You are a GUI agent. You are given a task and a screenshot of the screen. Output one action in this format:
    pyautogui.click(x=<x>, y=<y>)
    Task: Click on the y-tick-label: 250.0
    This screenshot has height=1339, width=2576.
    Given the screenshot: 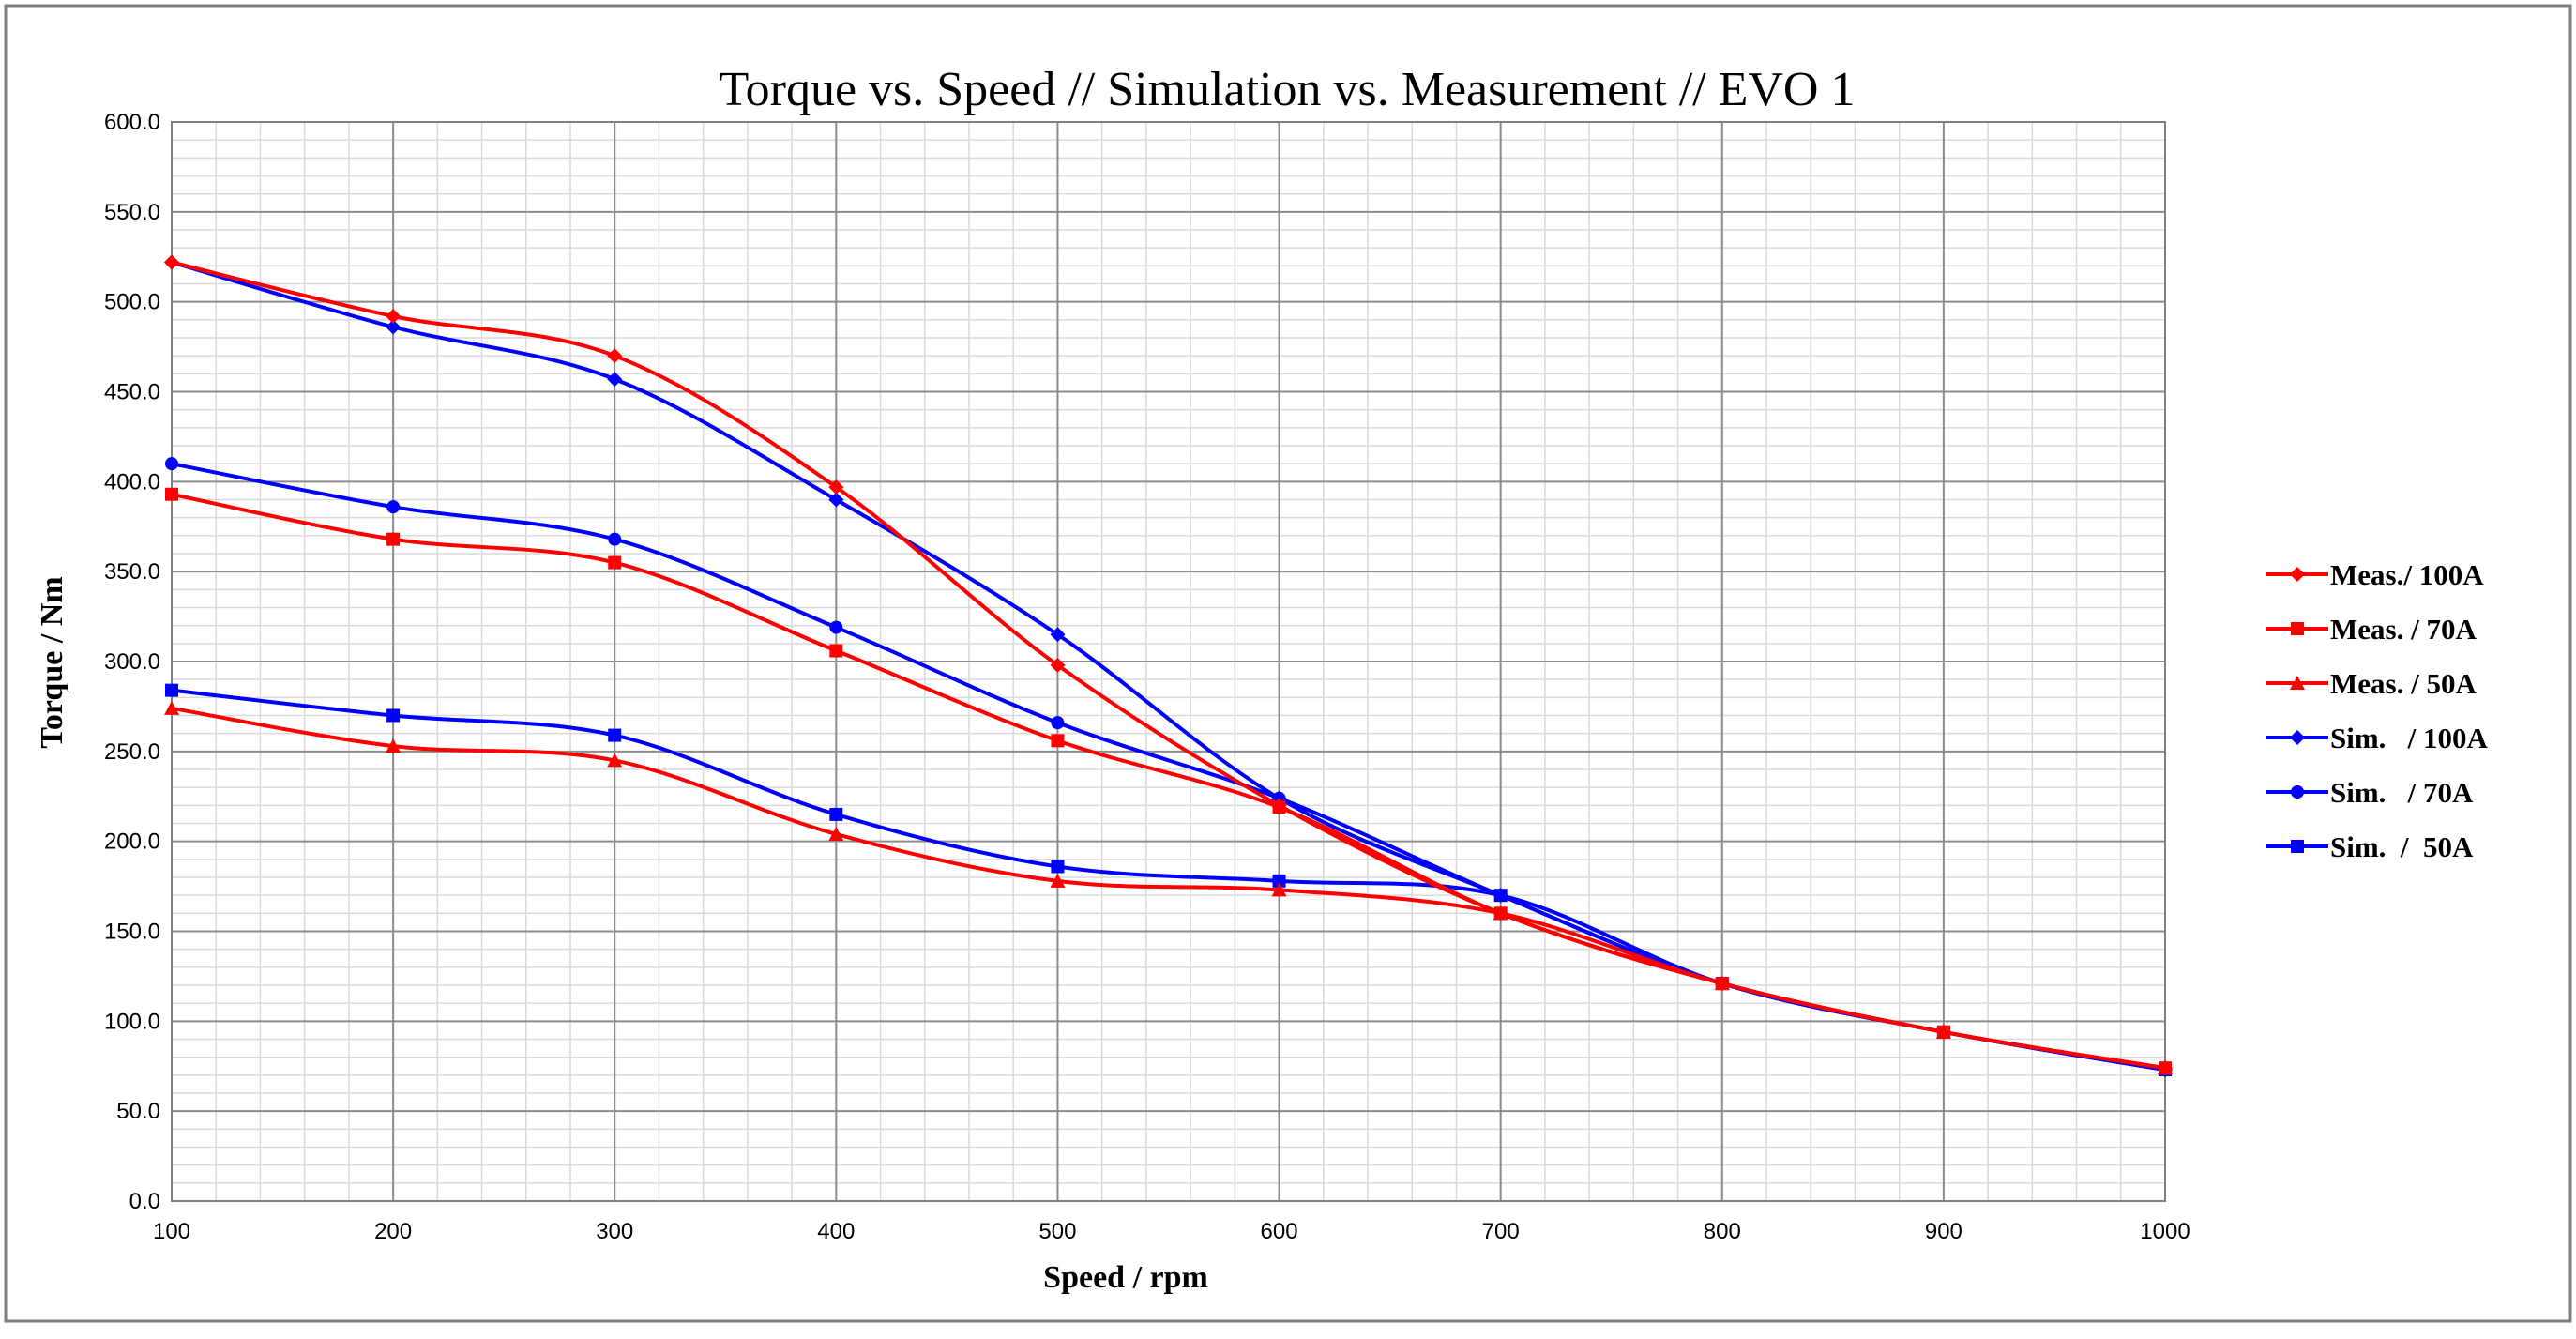 What is the action you would take?
    pyautogui.click(x=132, y=752)
    